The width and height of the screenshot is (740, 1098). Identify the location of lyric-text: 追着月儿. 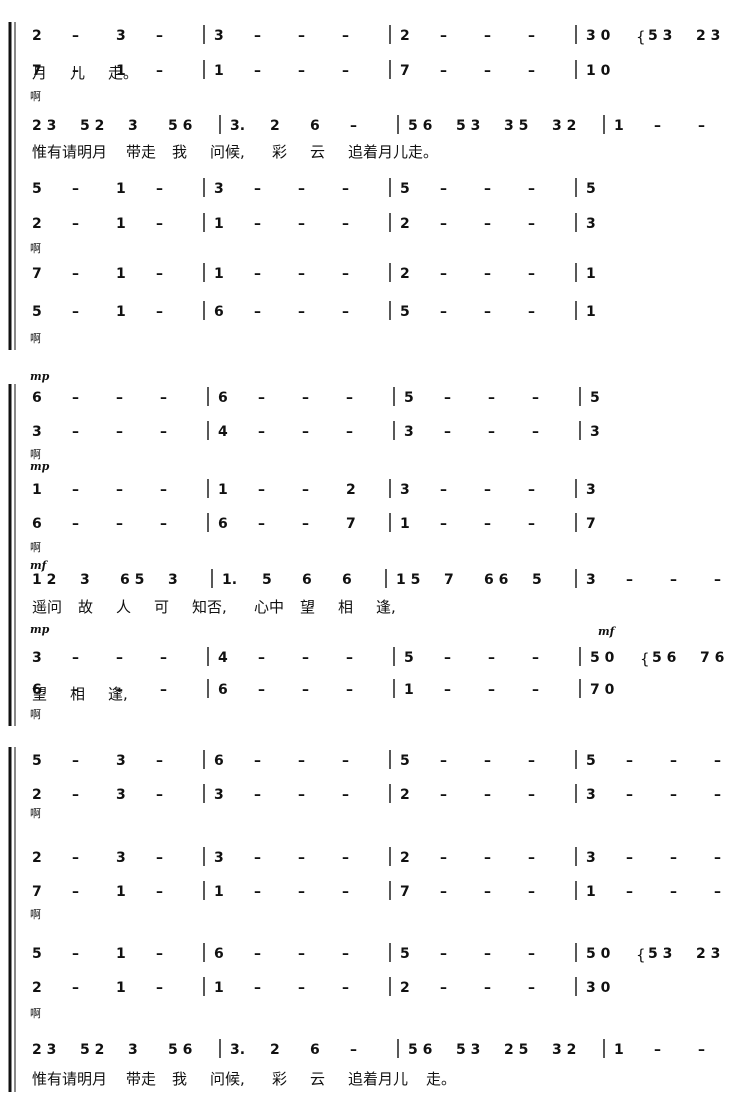
(378, 1079).